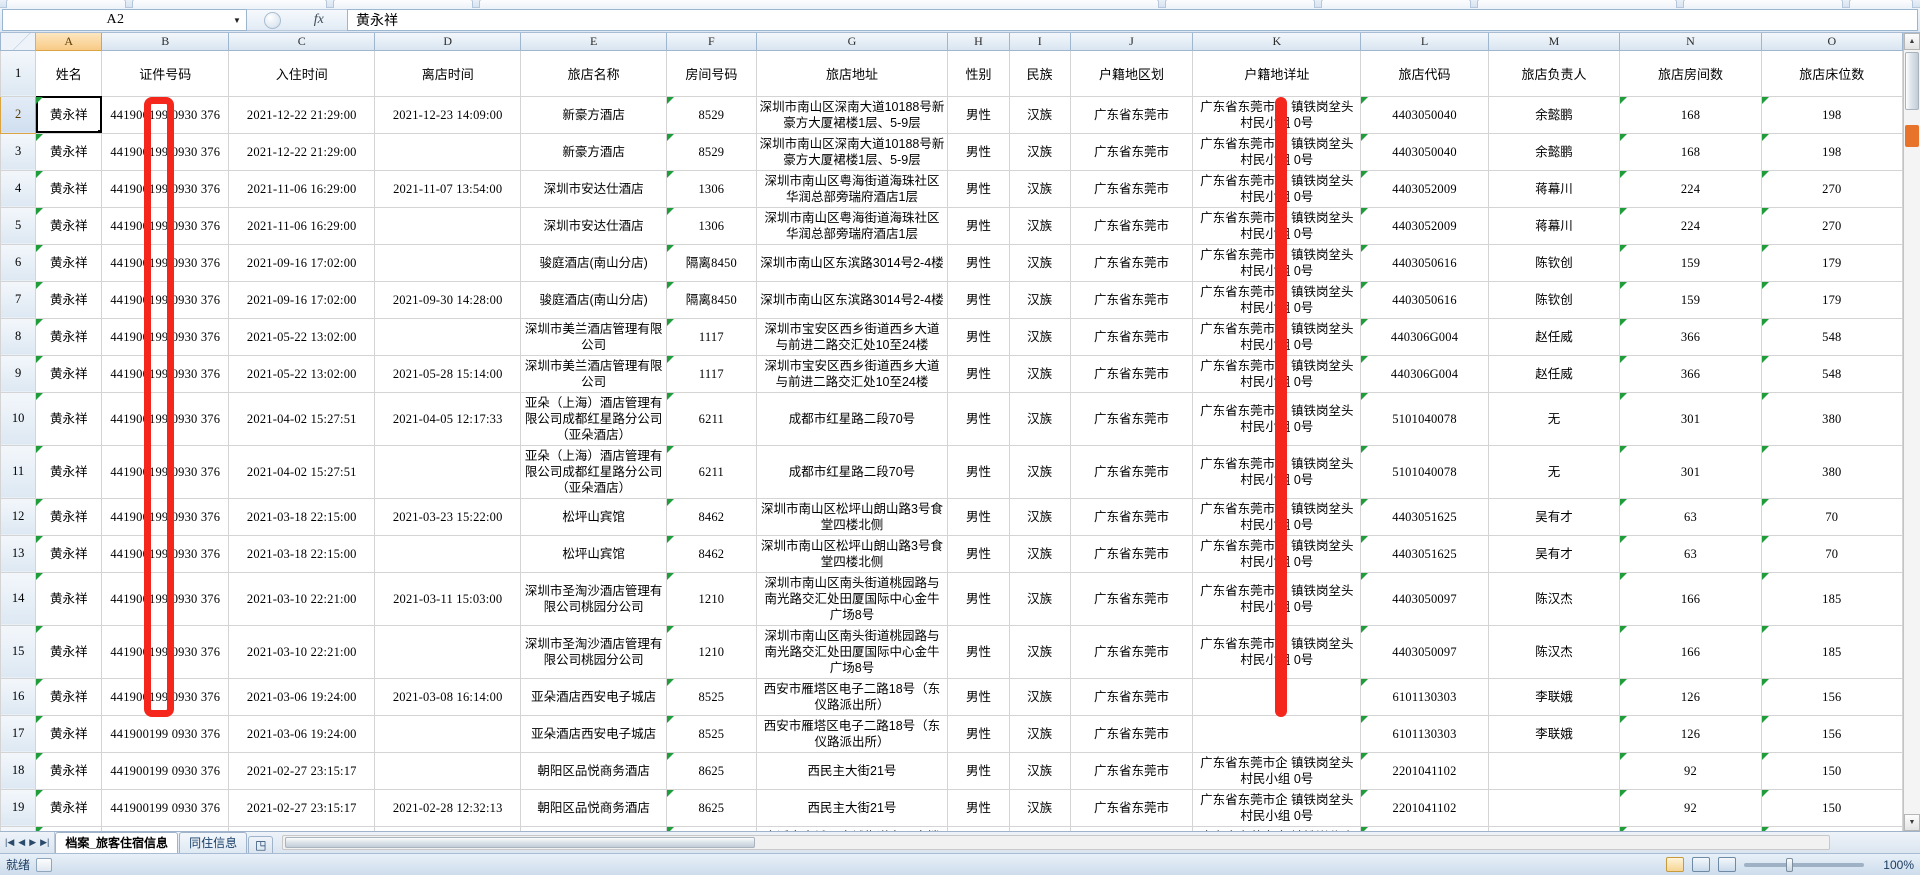 The image size is (1920, 875). I want to click on cell-F10: 6211, so click(711, 418).